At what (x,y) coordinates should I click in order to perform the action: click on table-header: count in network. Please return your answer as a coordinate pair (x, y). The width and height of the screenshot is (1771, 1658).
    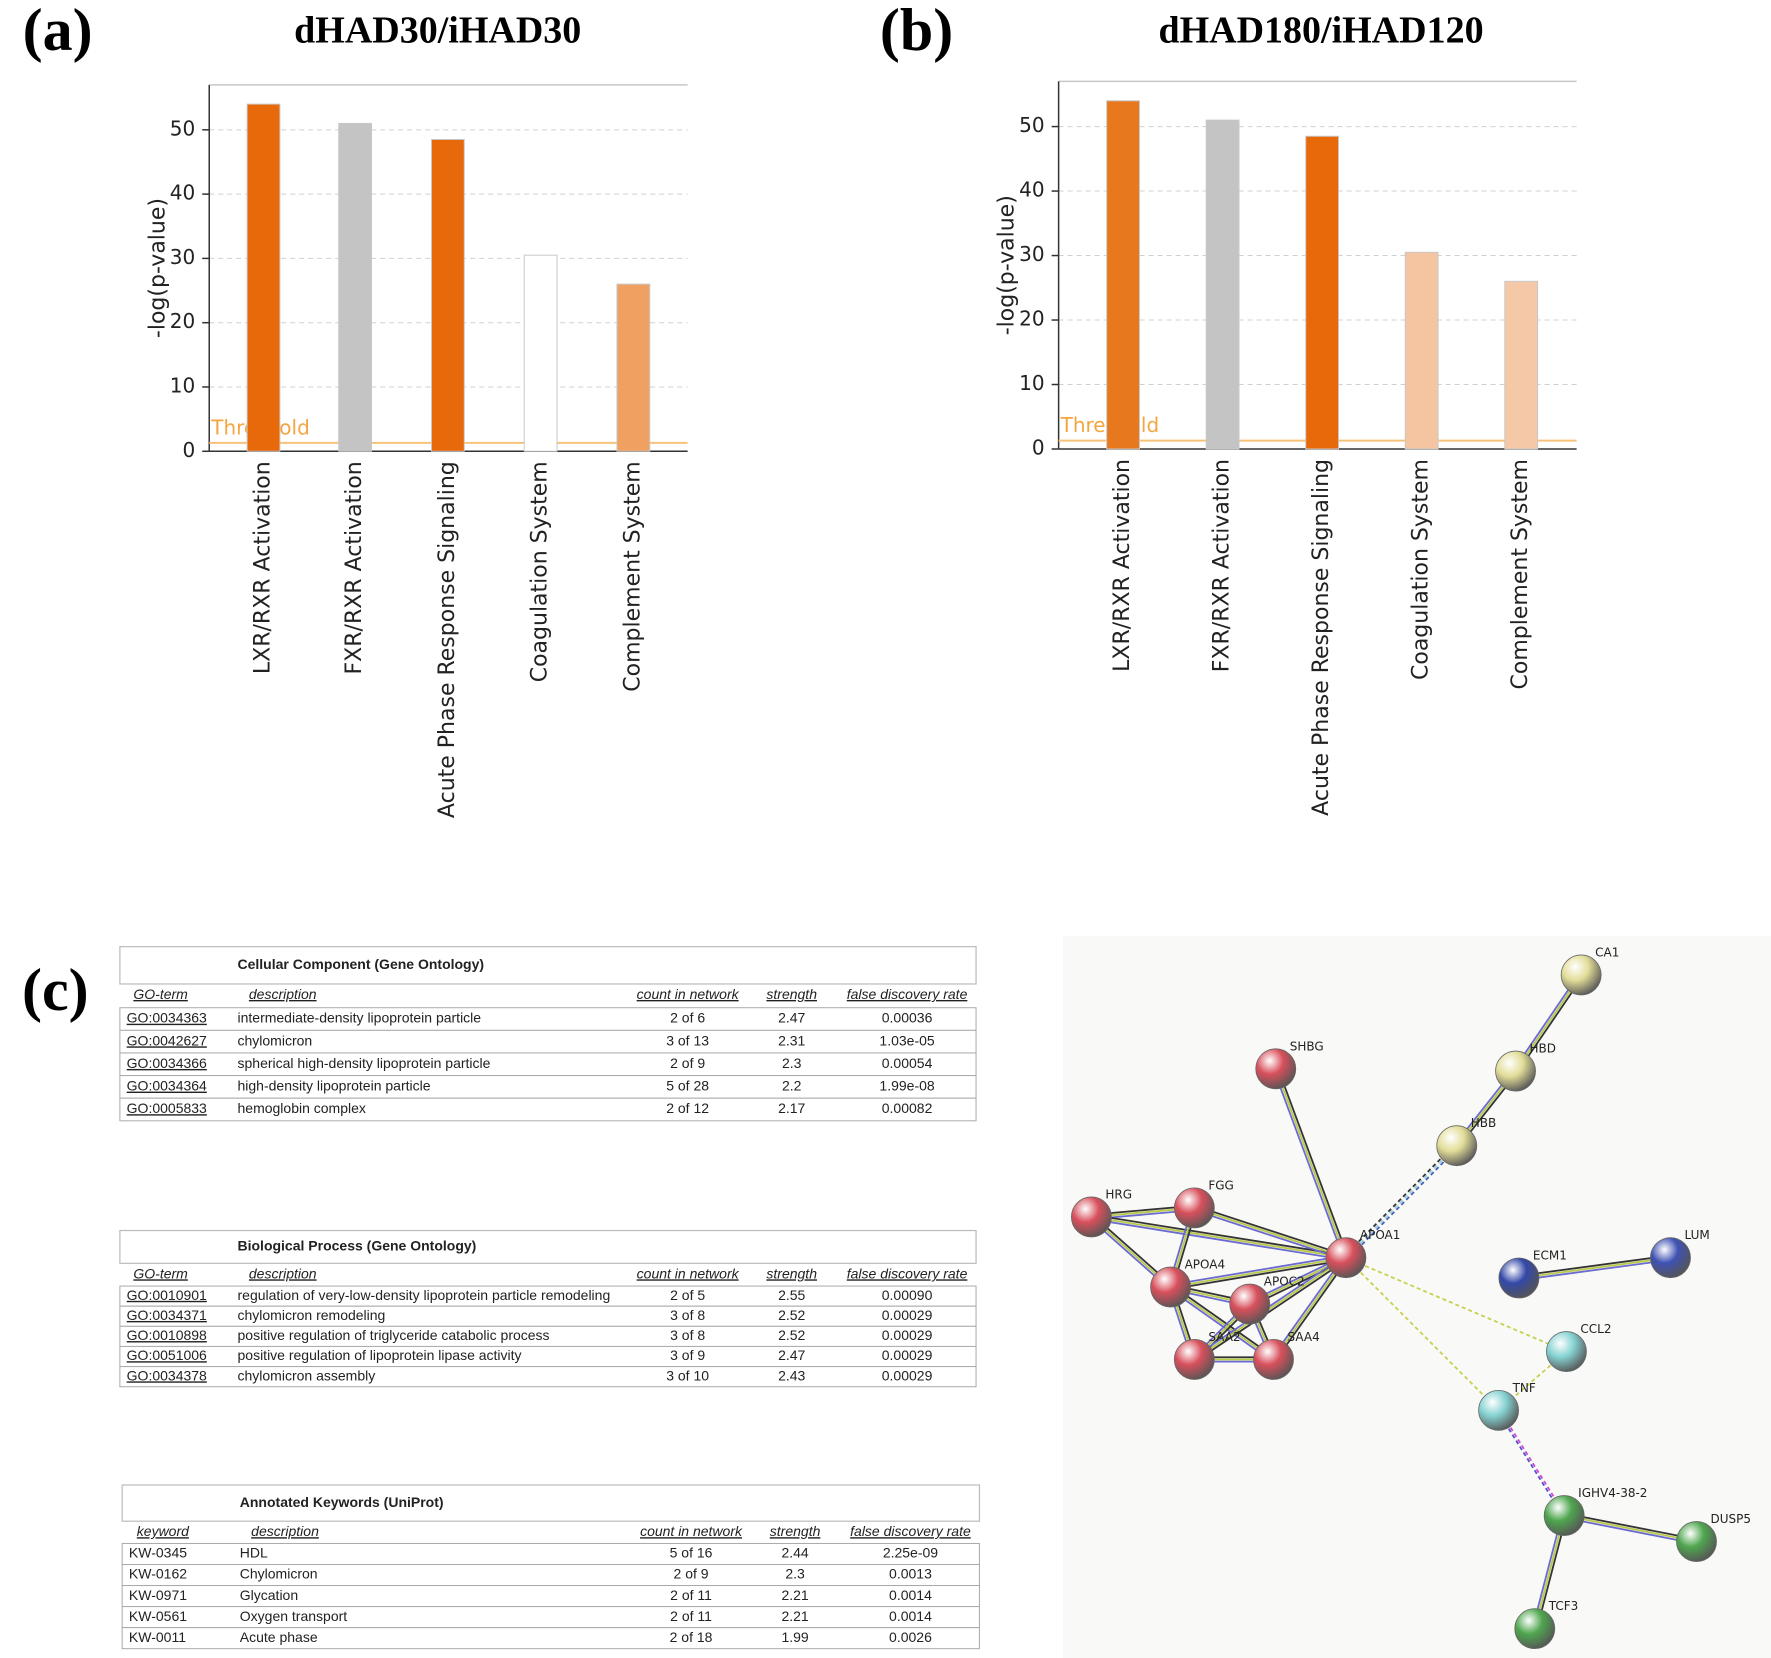
    Looking at the image, I should click on (688, 1273).